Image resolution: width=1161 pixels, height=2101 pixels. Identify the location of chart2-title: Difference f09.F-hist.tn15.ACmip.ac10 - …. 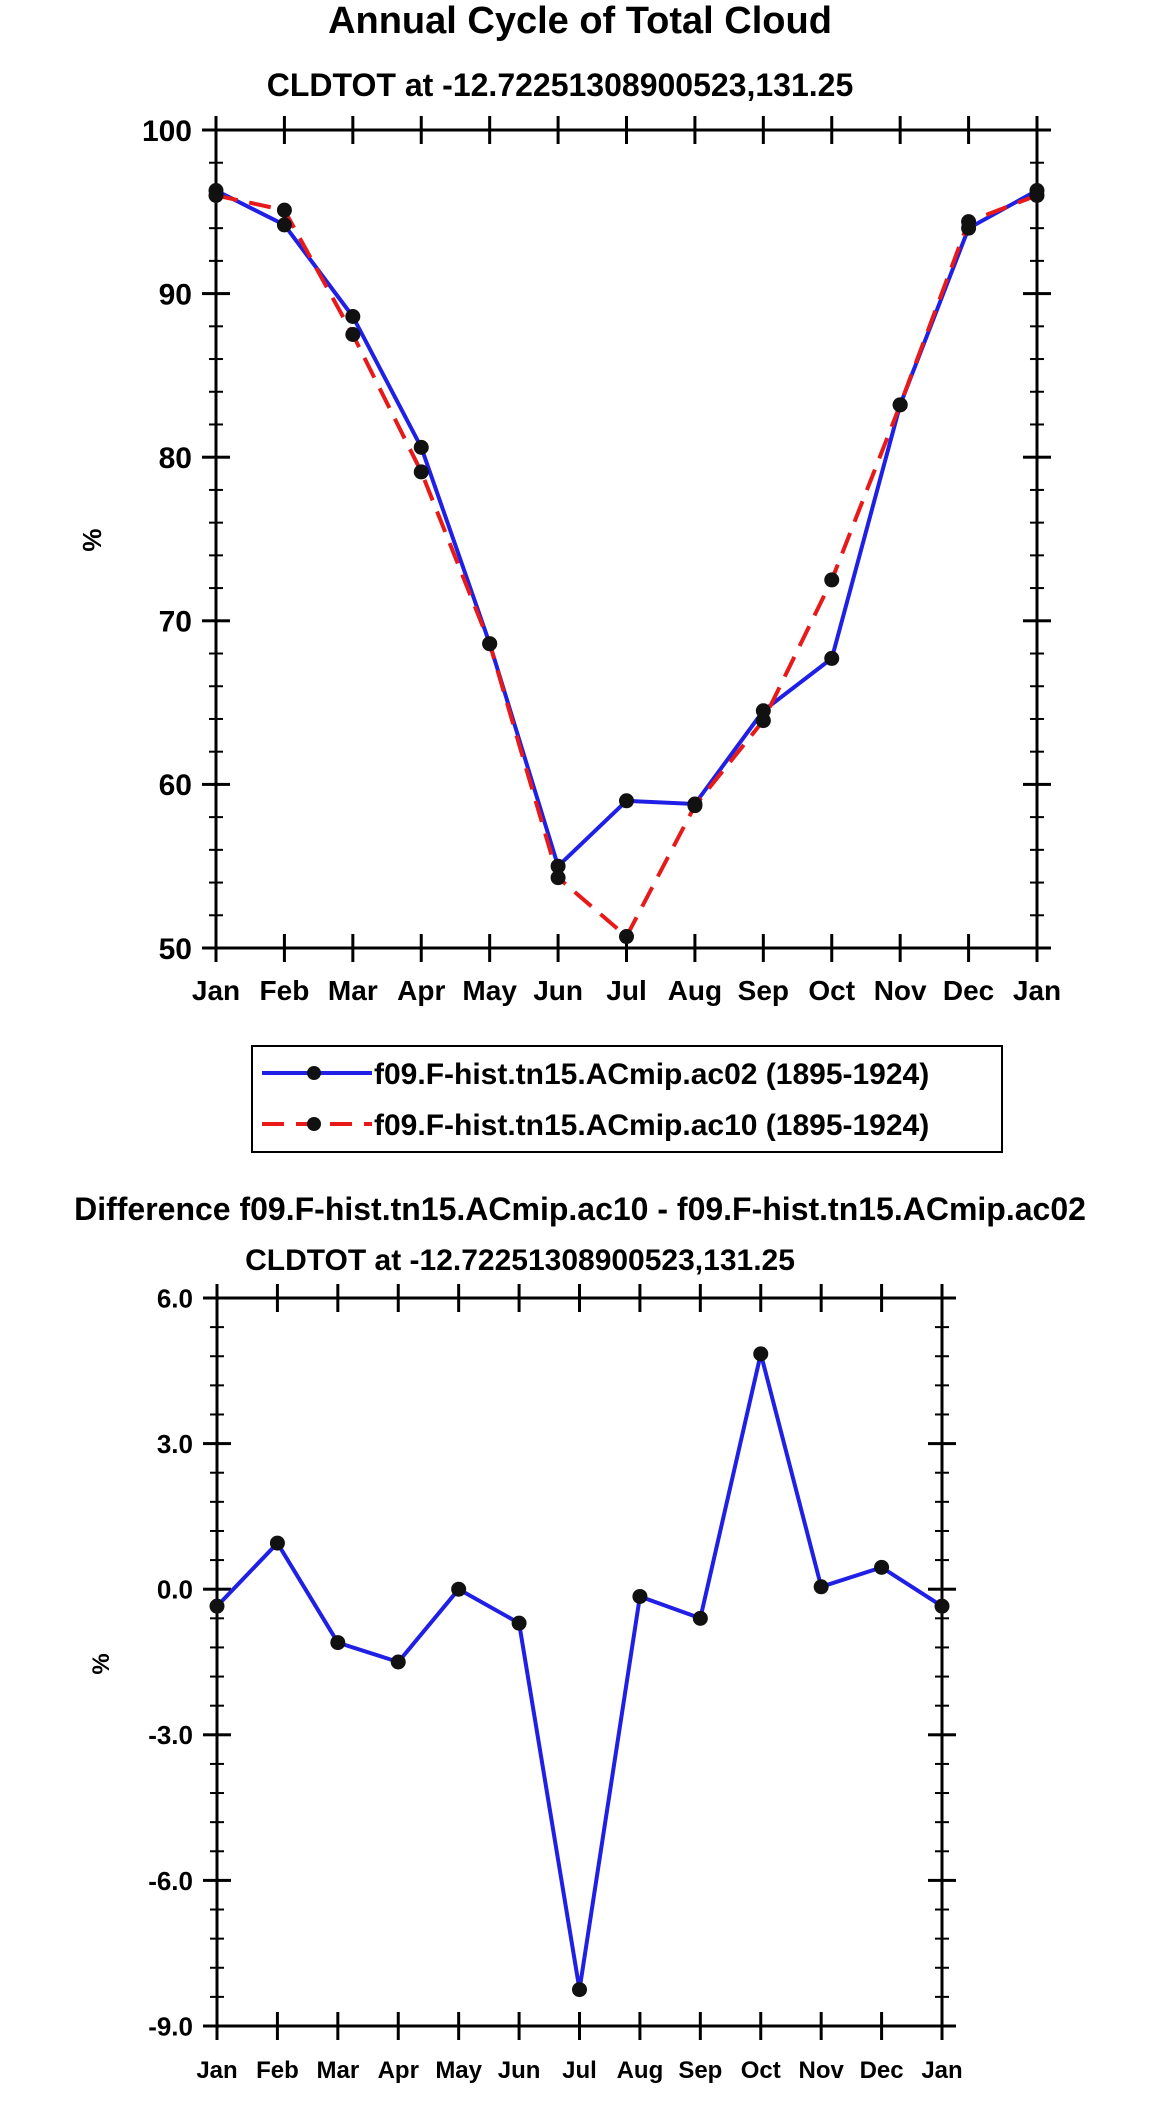
(580, 1209).